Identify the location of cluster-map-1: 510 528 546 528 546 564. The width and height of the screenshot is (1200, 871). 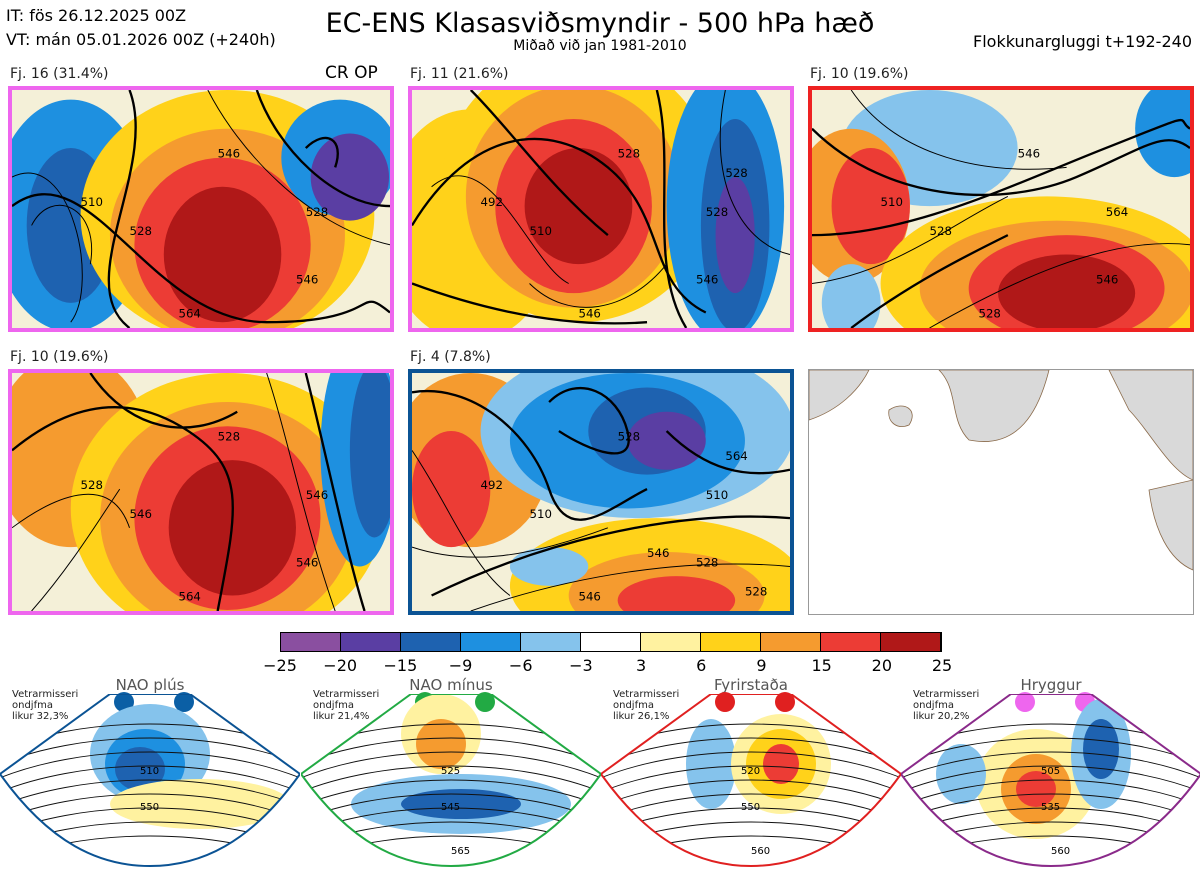
(201, 209).